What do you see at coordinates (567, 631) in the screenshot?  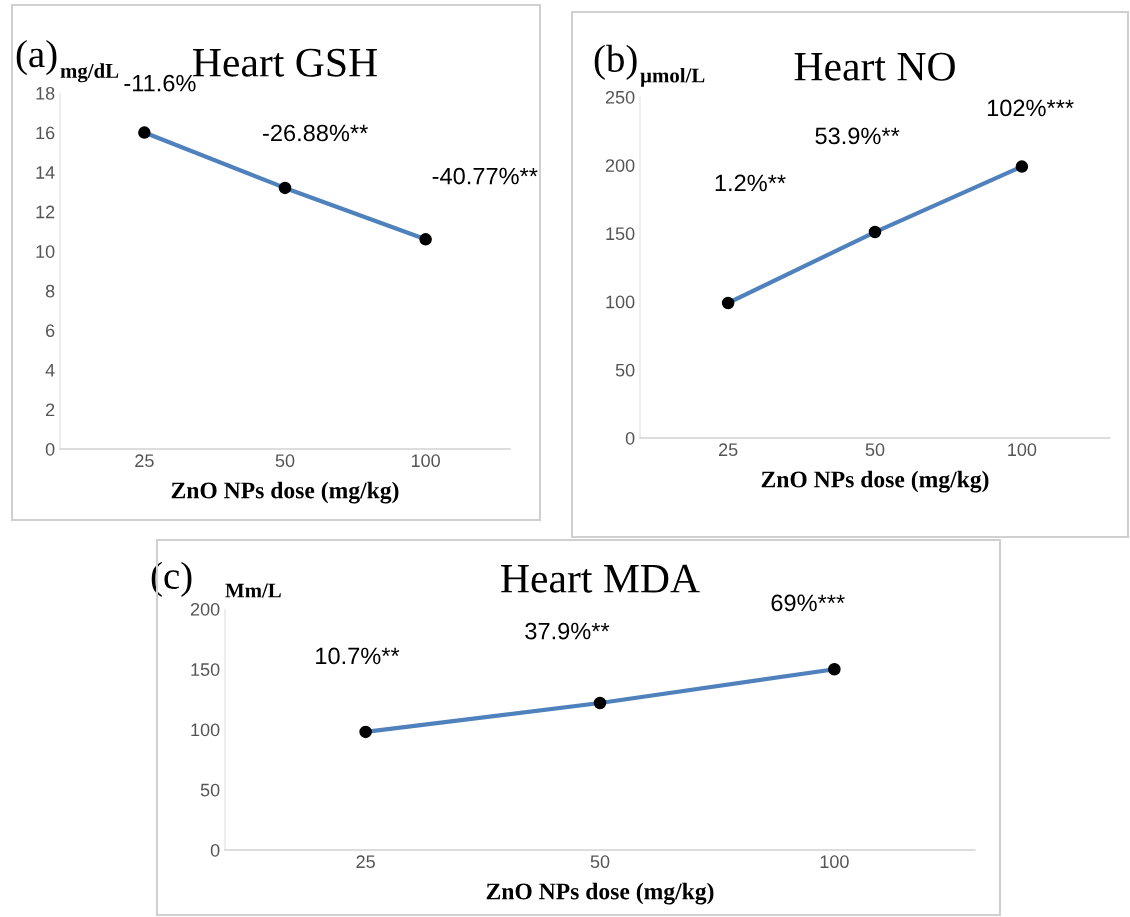 I see `annotation: 37.9%**` at bounding box center [567, 631].